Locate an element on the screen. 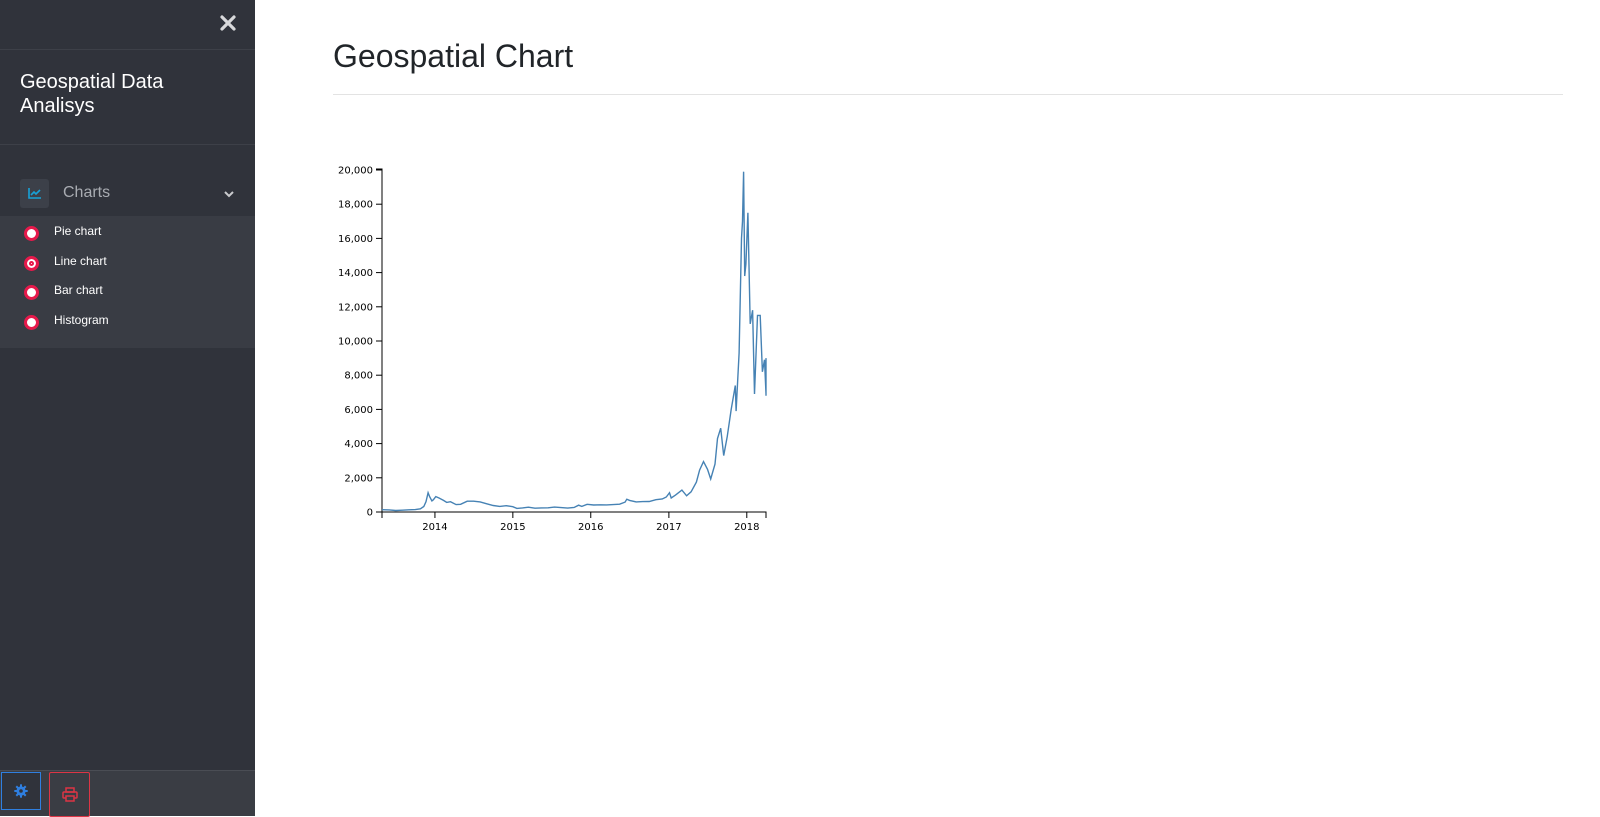 The height and width of the screenshot is (817, 1600). y-tick-label: 0 is located at coordinates (370, 513).